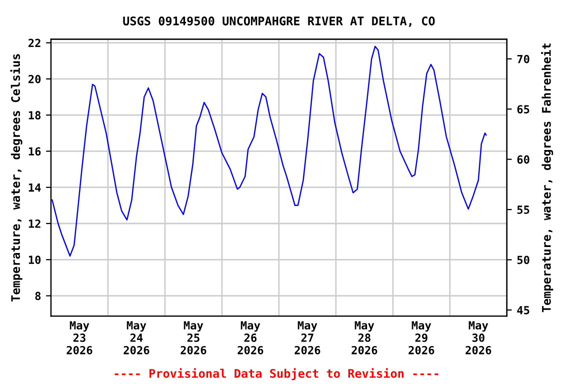 This screenshot has height=384, width=576. Describe the element at coordinates (34, 260) in the screenshot. I see `y-tick-label: 10` at that location.